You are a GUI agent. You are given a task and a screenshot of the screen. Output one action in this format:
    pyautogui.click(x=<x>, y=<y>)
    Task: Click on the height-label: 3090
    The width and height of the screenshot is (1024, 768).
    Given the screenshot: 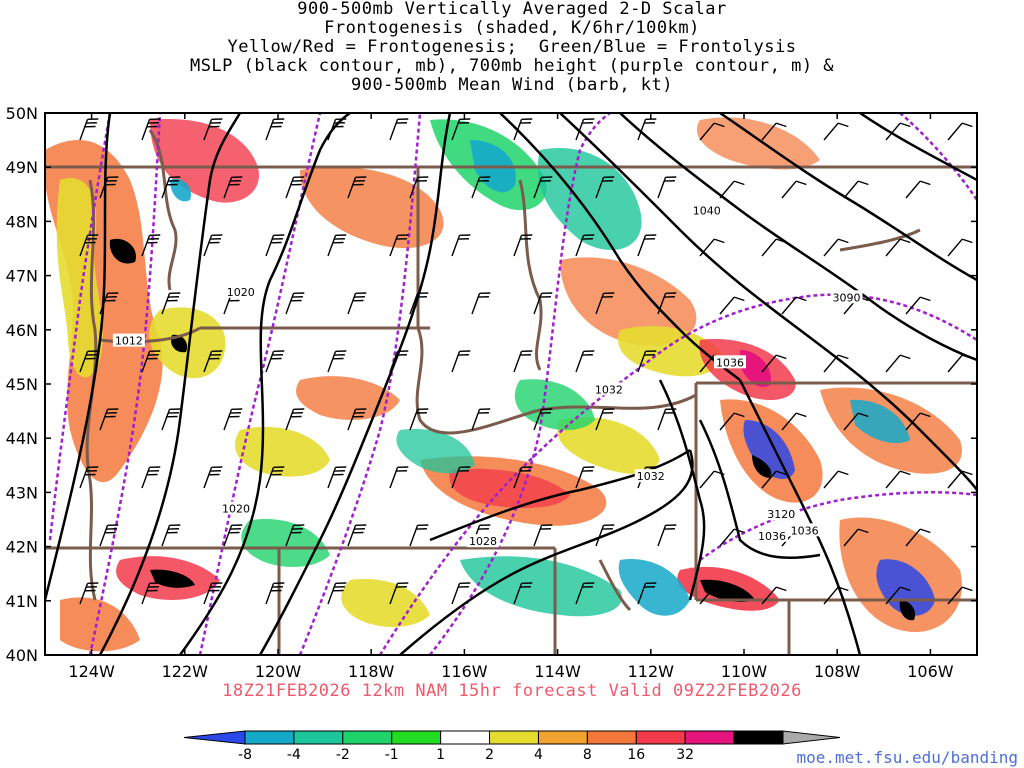 What is the action you would take?
    pyautogui.click(x=847, y=297)
    